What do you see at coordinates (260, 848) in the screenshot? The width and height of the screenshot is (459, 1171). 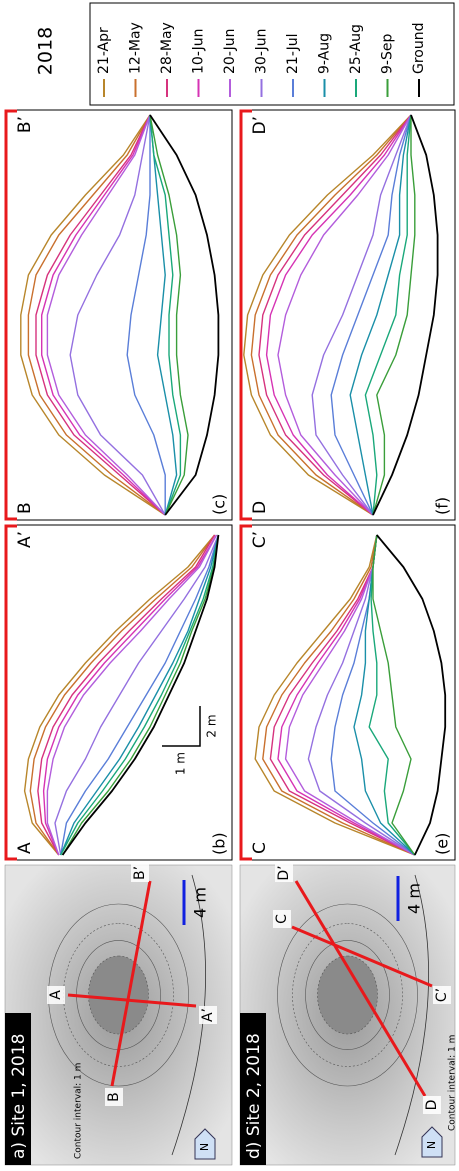 I see `profile-start-label: C` at bounding box center [260, 848].